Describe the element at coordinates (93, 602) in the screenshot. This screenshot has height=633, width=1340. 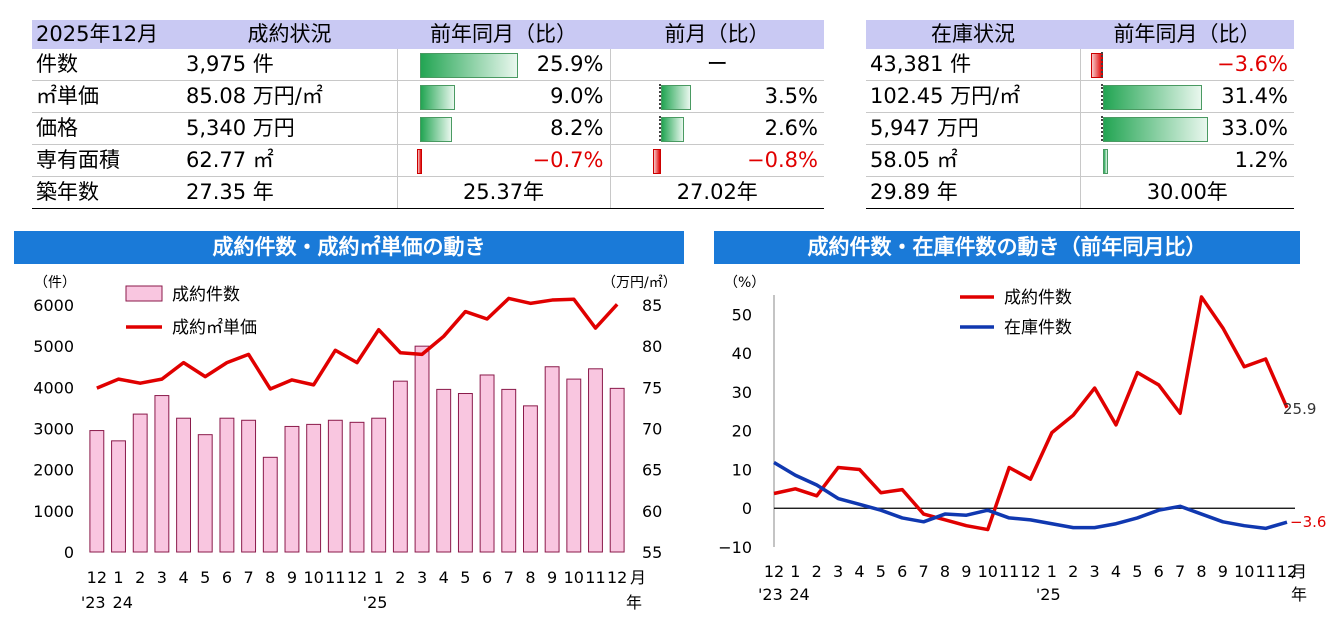
I see `x-year-label: '23` at that location.